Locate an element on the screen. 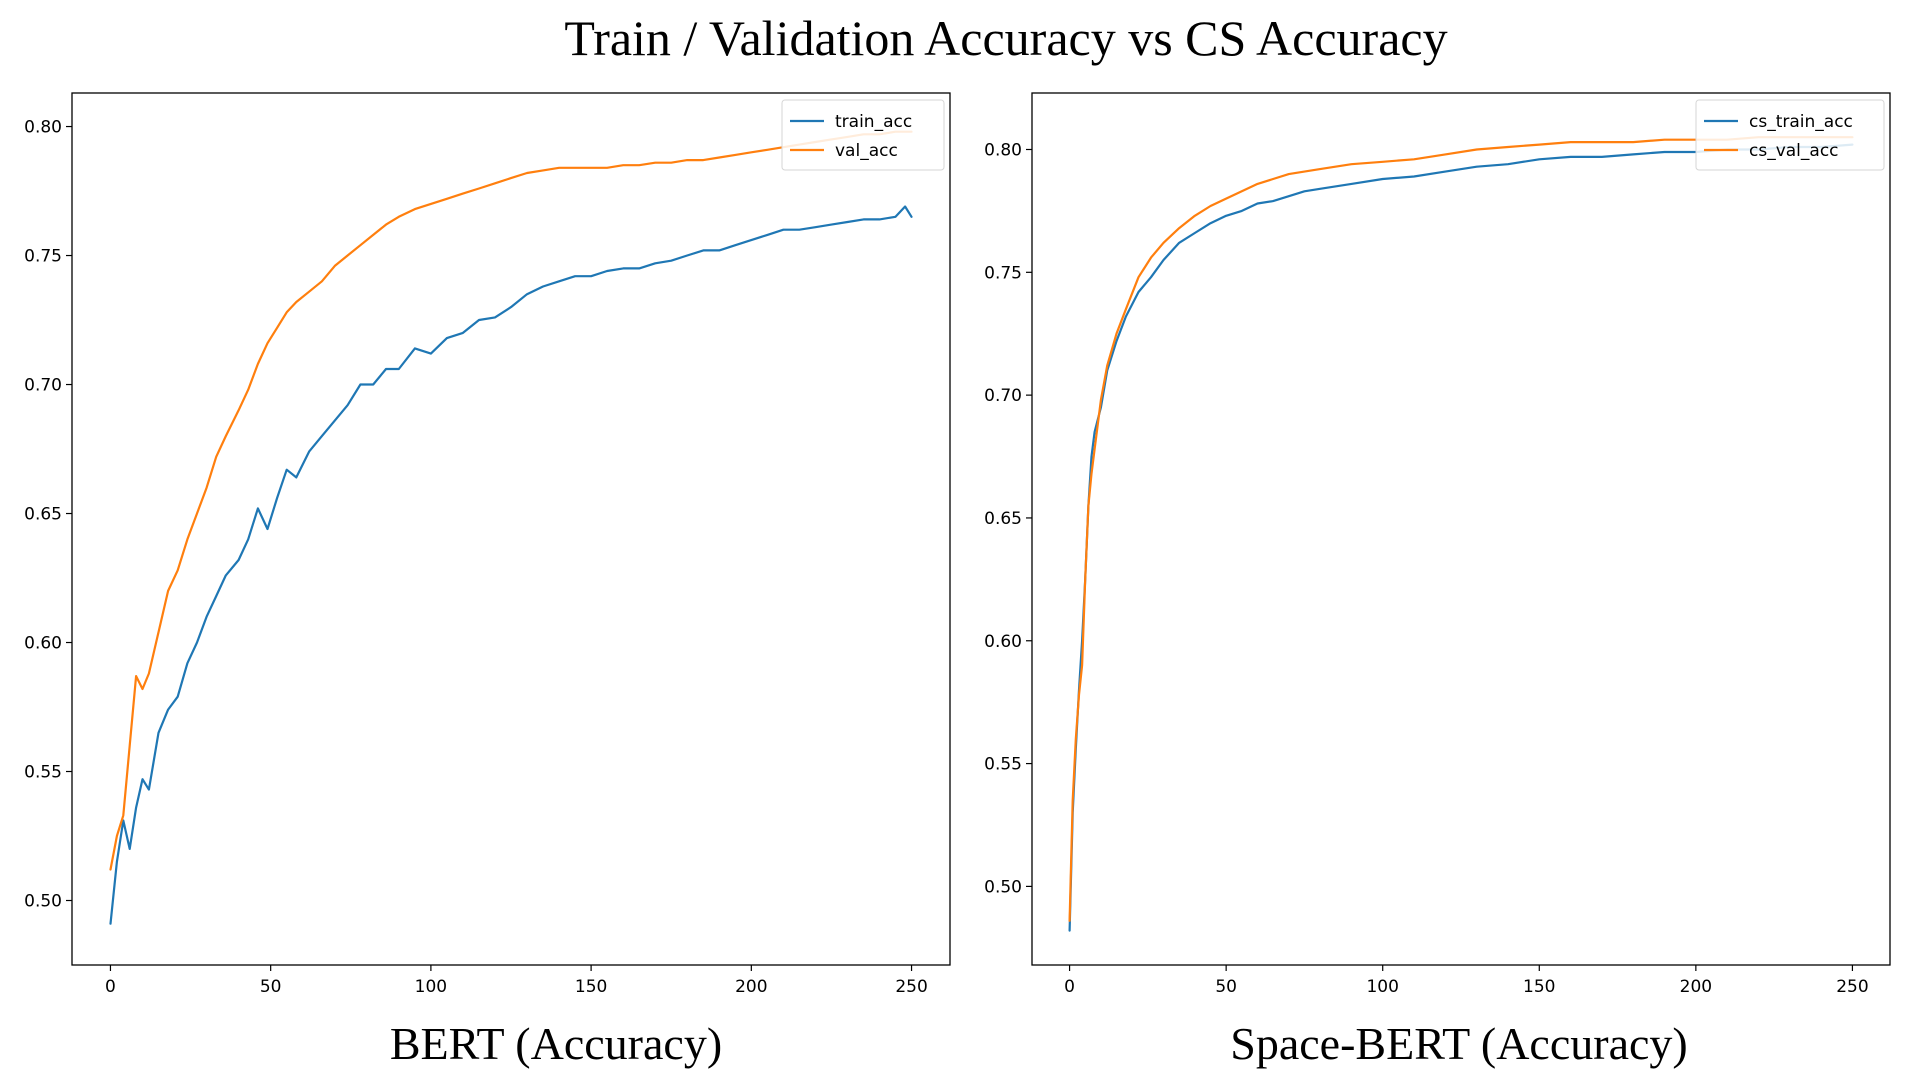 The width and height of the screenshot is (1920, 1080). bert-y-tick-label: 0.60 is located at coordinates (43, 644).